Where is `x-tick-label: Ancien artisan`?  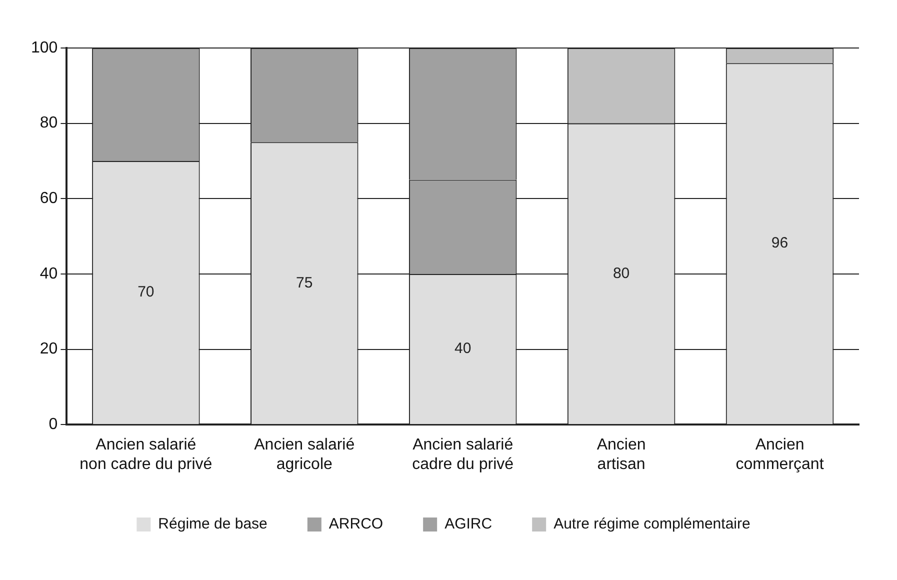
x-tick-label: Ancien artisan is located at coordinates (621, 454).